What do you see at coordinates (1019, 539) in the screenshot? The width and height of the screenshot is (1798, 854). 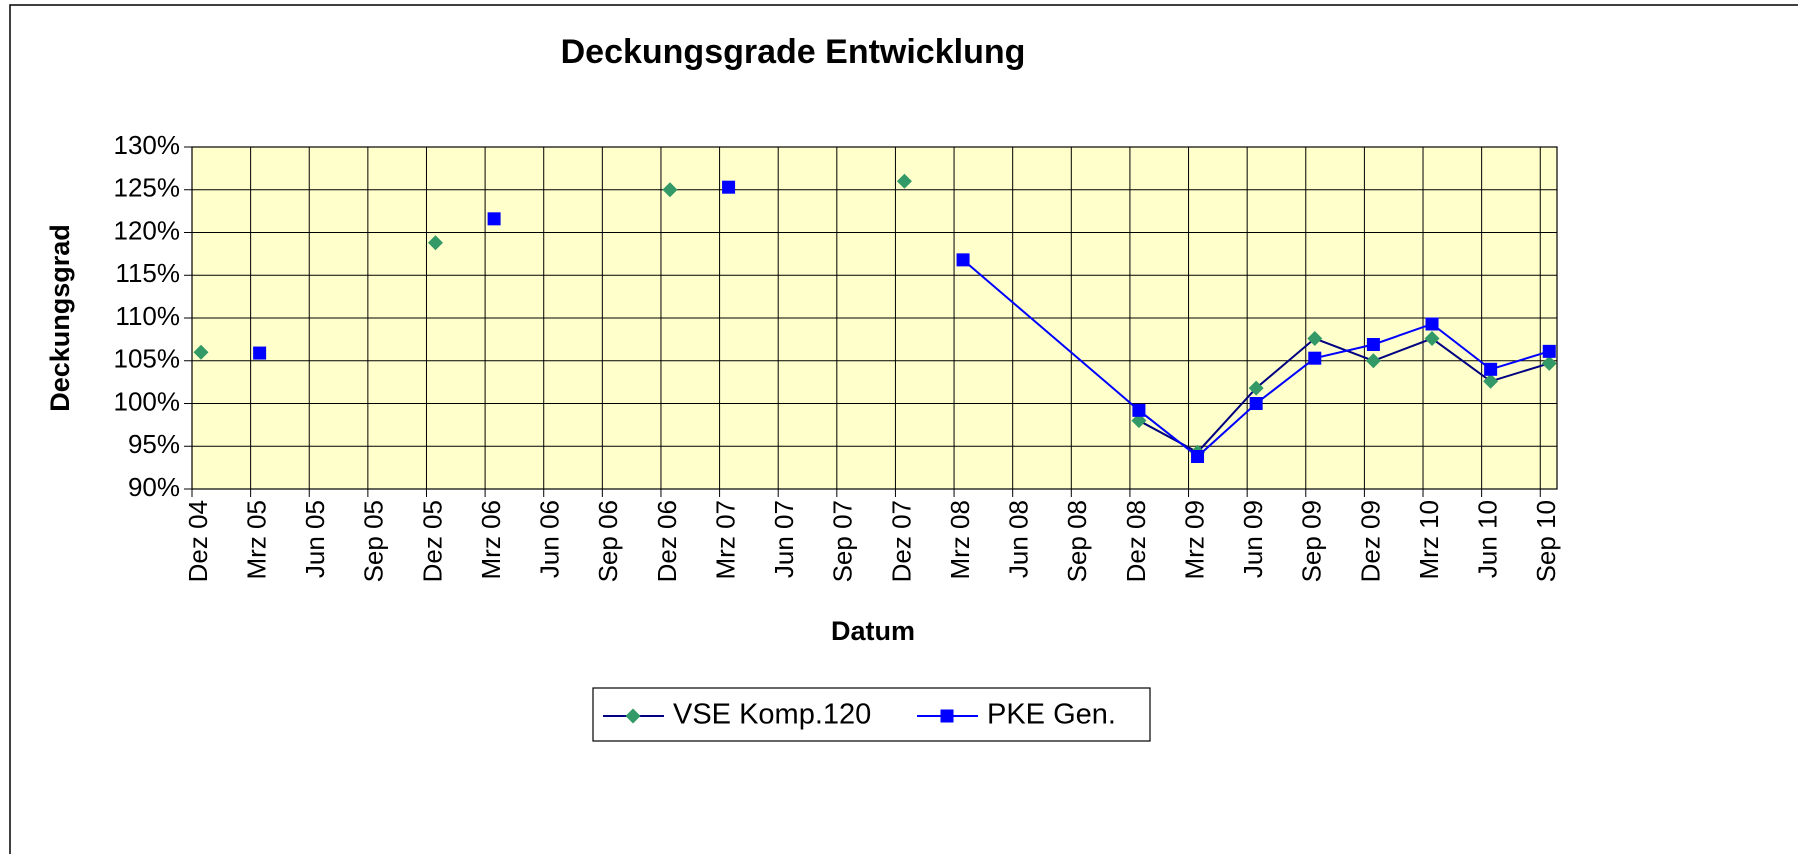 I see `x-tick-label: Jun 08` at bounding box center [1019, 539].